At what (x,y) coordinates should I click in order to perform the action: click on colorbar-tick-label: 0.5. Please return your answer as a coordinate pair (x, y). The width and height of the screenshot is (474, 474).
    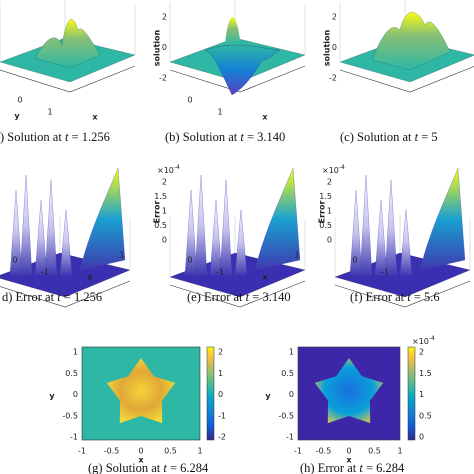
    Looking at the image, I should click on (425, 415).